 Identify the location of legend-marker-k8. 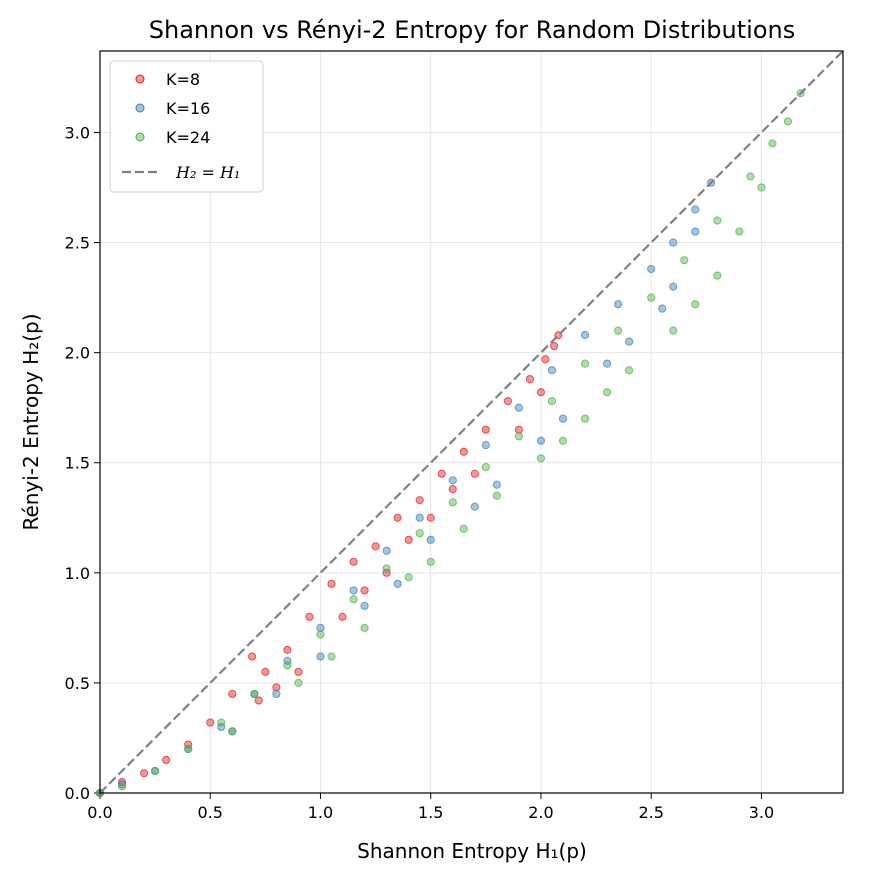
(140, 79).